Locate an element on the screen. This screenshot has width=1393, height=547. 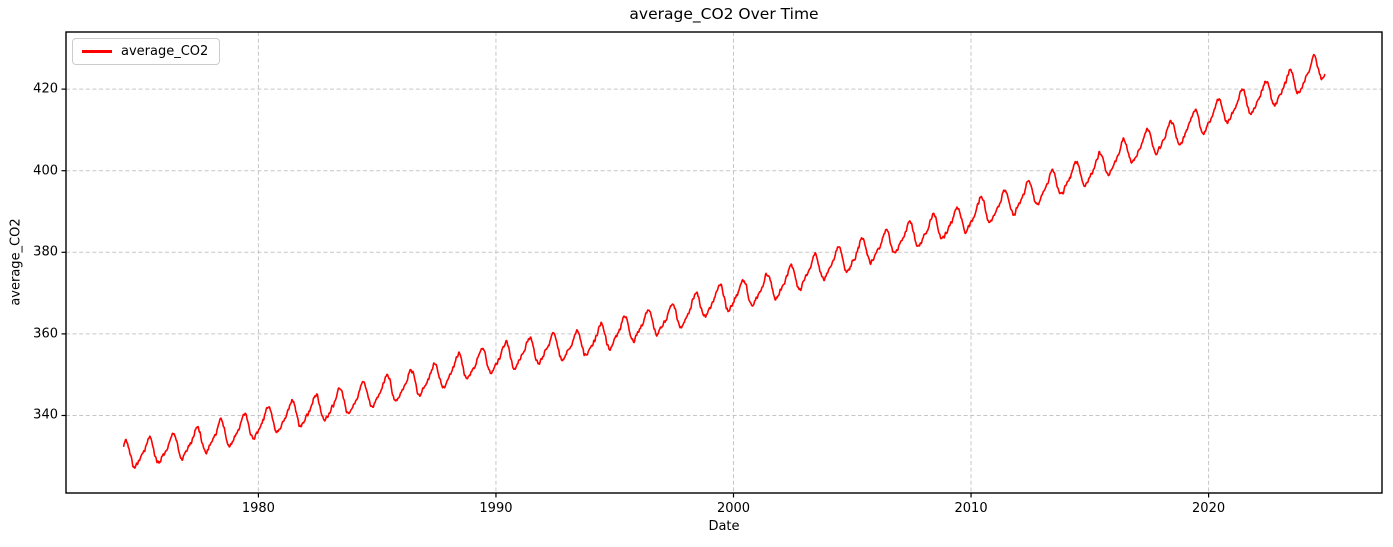
y-tick-label: 420 is located at coordinates (45, 89).